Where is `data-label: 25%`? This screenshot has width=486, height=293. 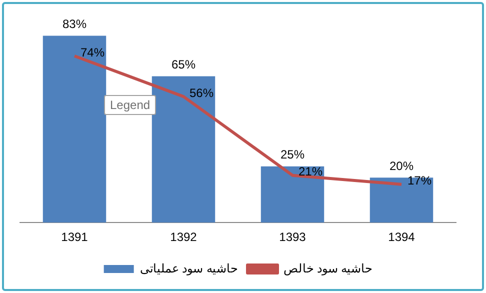 data-label: 25% is located at coordinates (292, 155).